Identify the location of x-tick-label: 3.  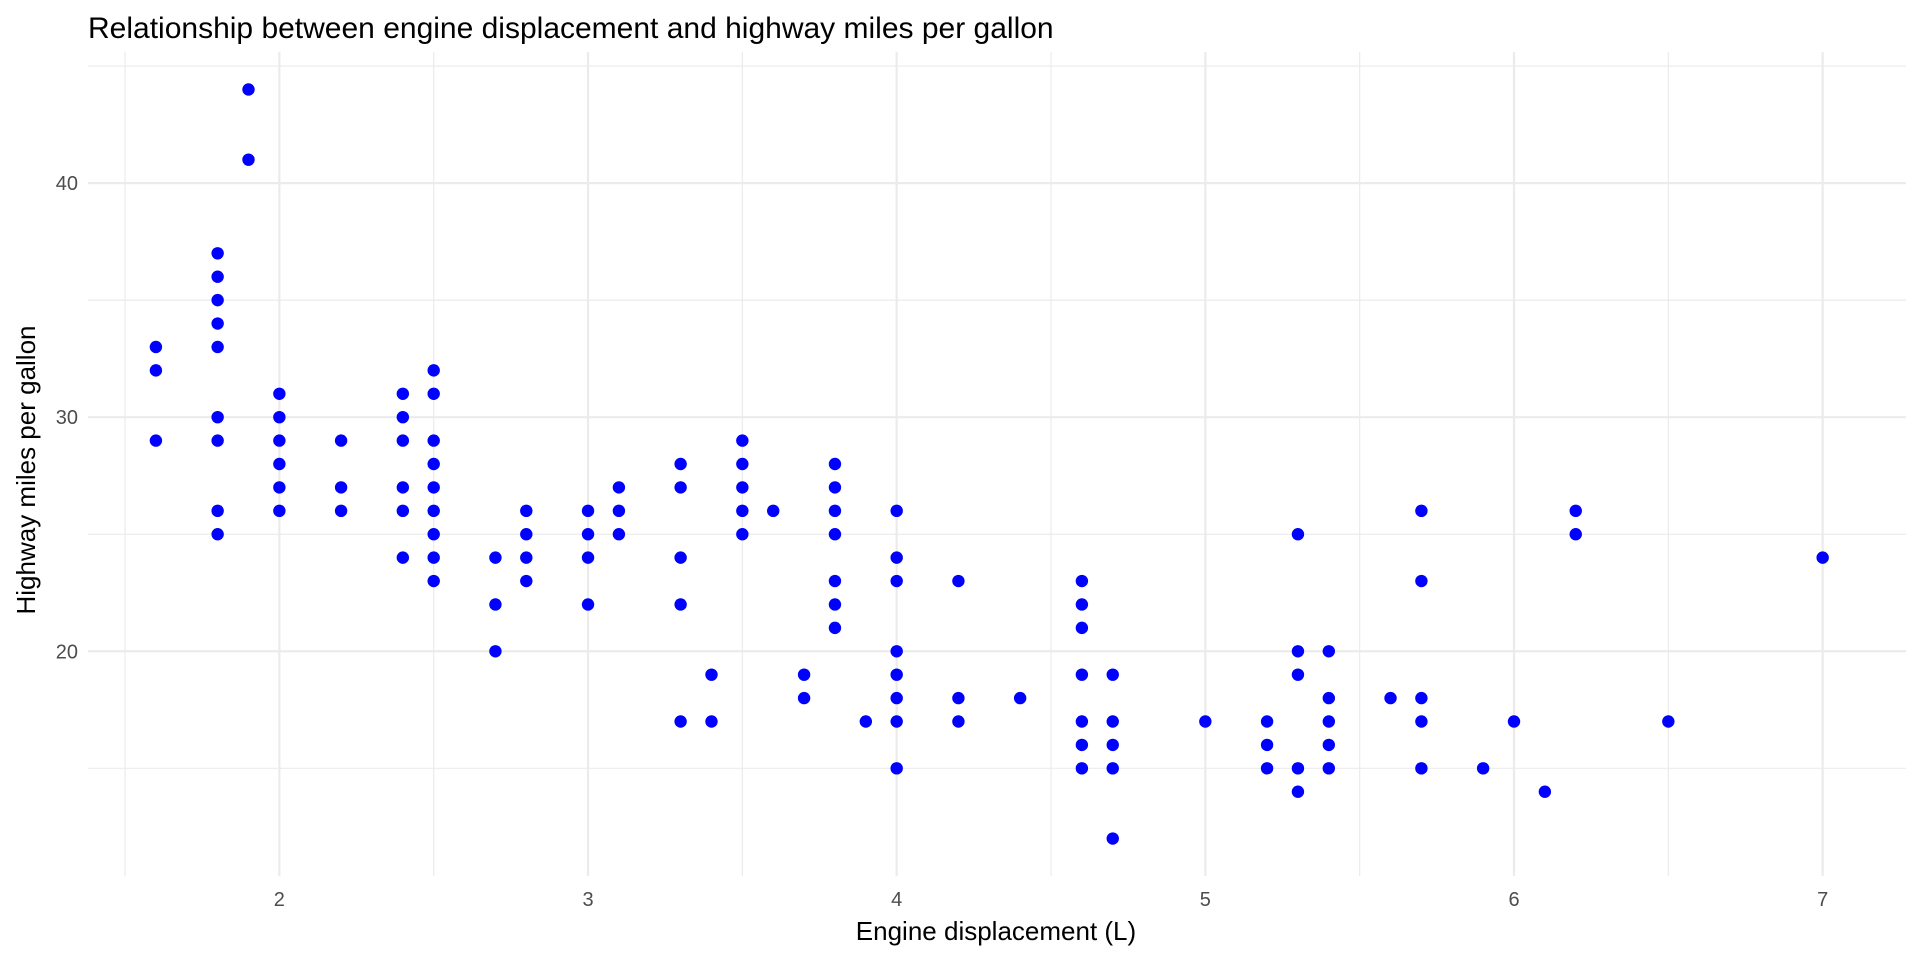
(587, 900).